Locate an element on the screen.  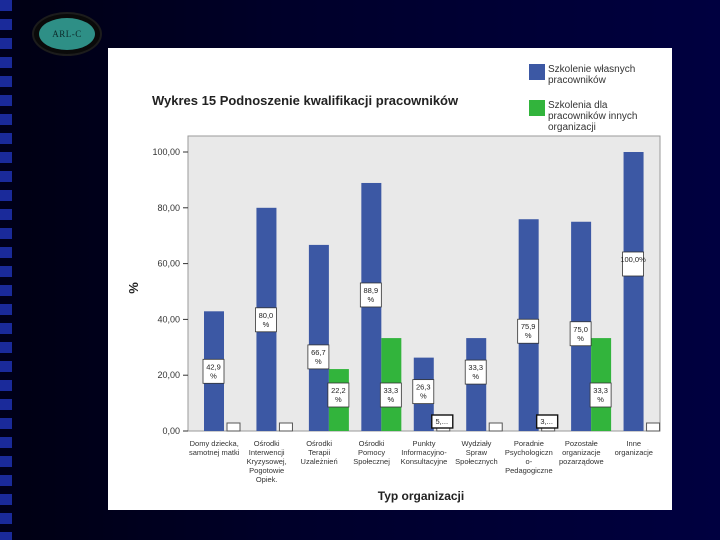
film-strip-decoration is located at coordinates (10, 270).